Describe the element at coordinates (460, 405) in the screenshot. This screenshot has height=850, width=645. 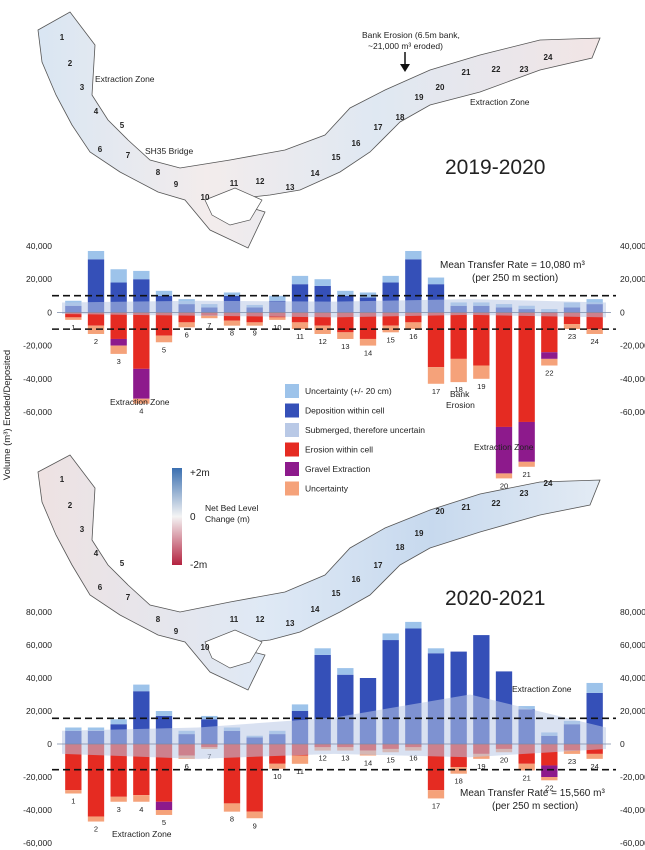
I see `chart1-annotation-erosion: Erosion` at that location.